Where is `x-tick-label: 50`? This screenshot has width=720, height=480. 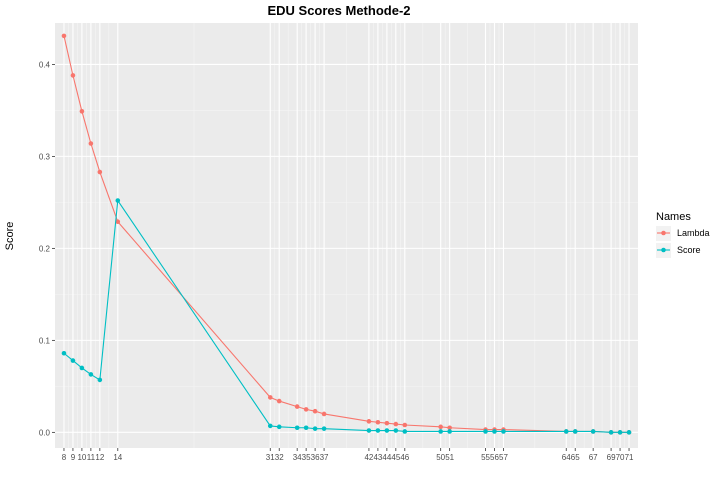
x-tick-label: 50 is located at coordinates (440, 457).